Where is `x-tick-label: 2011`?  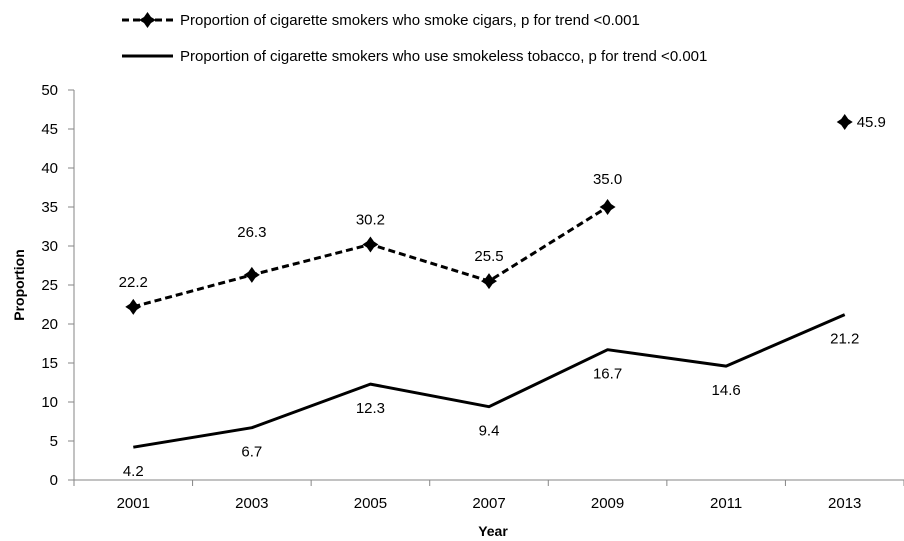
x-tick-label: 2011 is located at coordinates (726, 503).